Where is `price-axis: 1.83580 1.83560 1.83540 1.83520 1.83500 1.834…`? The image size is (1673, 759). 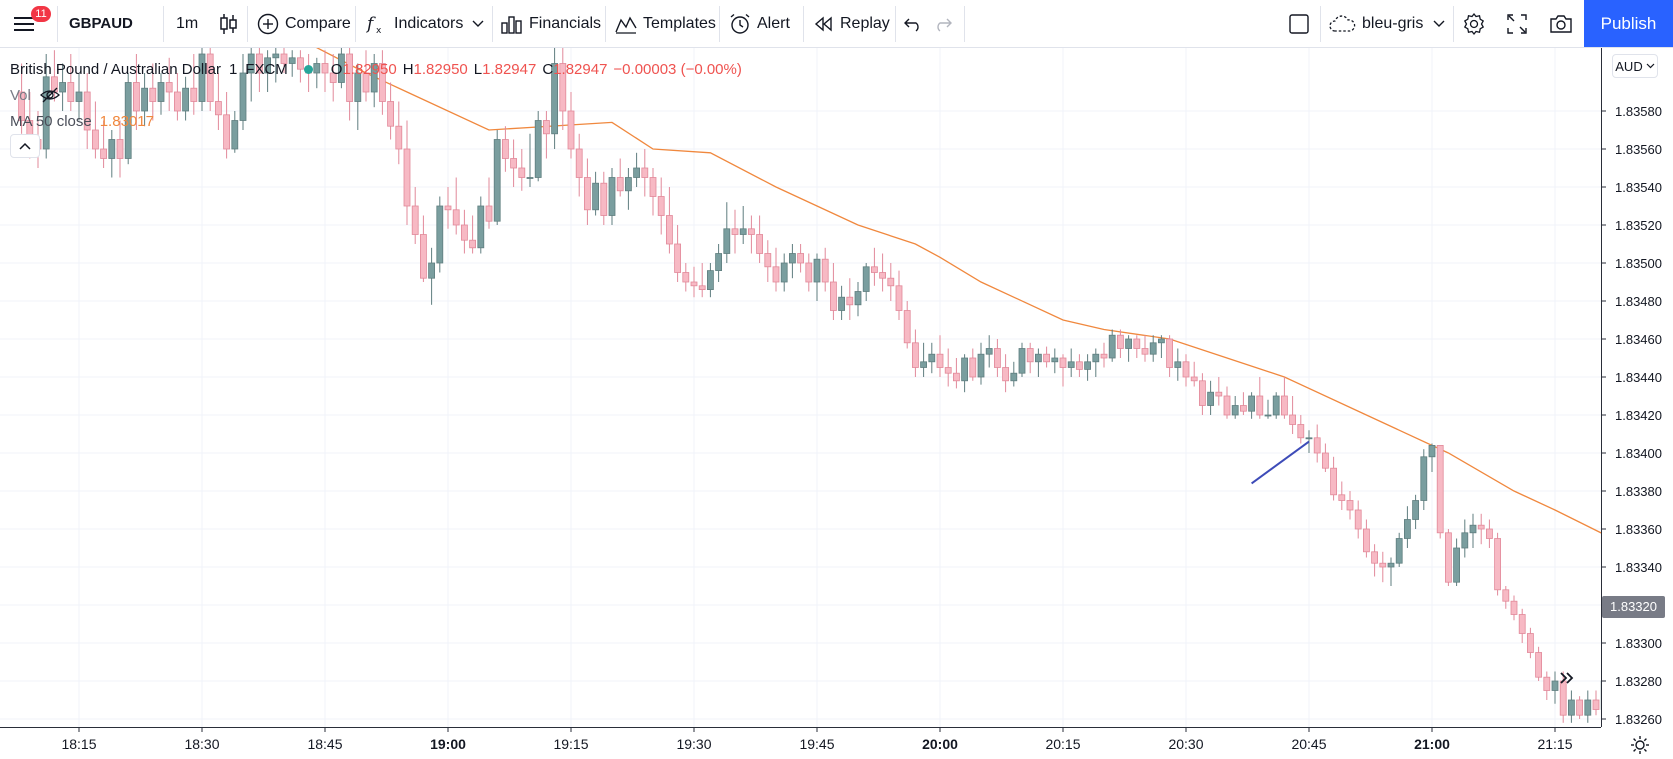
price-axis: 1.83580 1.83560 1.83540 1.83520 1.83500 1.834… is located at coordinates (1637, 403).